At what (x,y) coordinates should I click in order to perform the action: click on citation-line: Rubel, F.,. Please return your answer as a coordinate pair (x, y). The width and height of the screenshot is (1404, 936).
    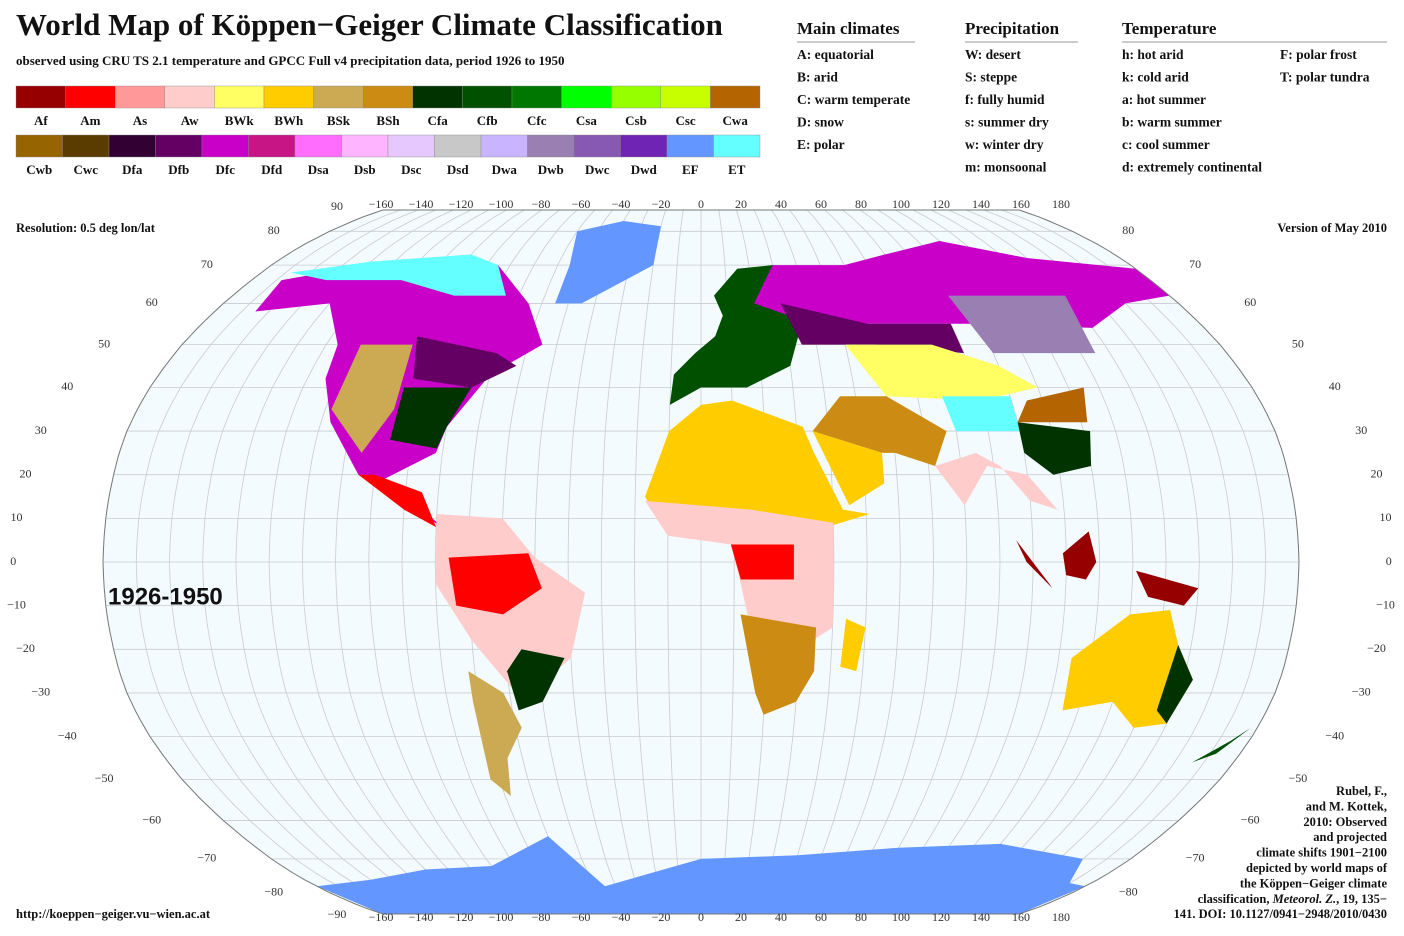
    Looking at the image, I should click on (1361, 791).